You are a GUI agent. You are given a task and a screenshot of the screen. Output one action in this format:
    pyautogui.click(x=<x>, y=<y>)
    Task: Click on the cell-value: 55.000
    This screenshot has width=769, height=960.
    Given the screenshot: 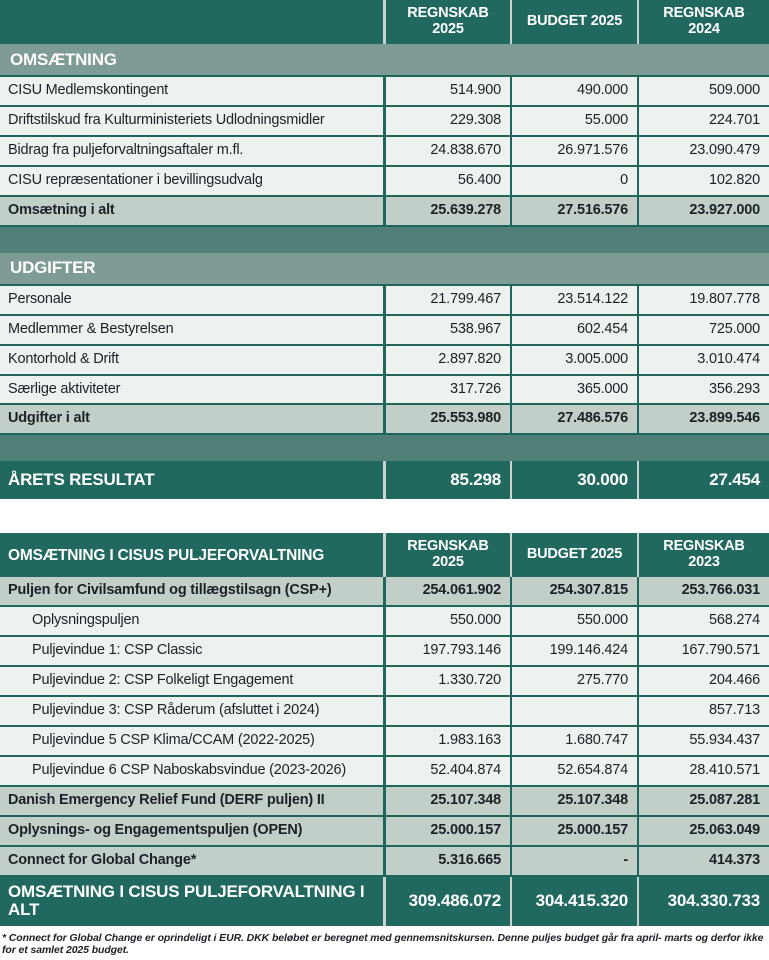 What is the action you would take?
    pyautogui.click(x=573, y=121)
    